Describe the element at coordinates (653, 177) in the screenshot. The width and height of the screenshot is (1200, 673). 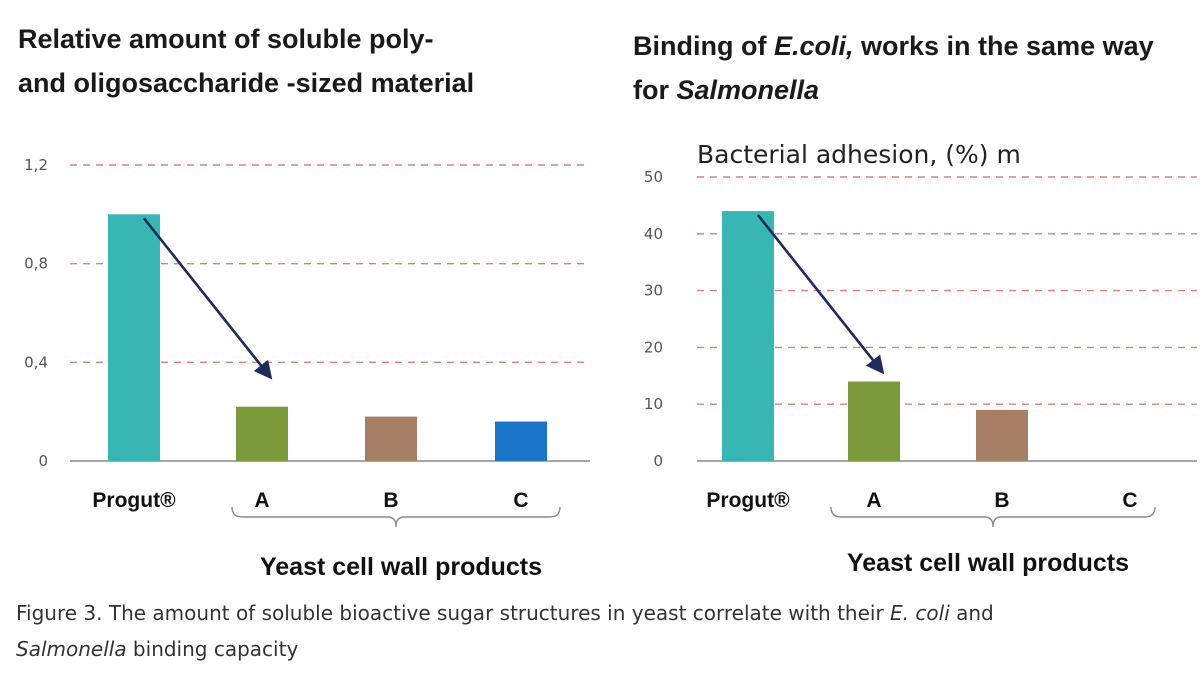
I see `y-tick-label: 50` at that location.